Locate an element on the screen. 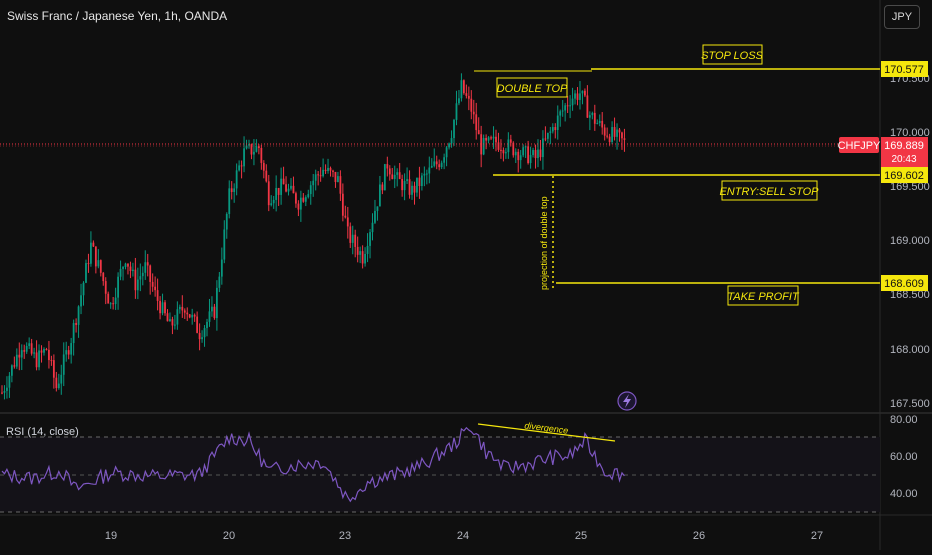 This screenshot has height=555, width=932. chart-title: Swiss Franc / Japanese Yen, 1h, OANDA is located at coordinates (117, 16).